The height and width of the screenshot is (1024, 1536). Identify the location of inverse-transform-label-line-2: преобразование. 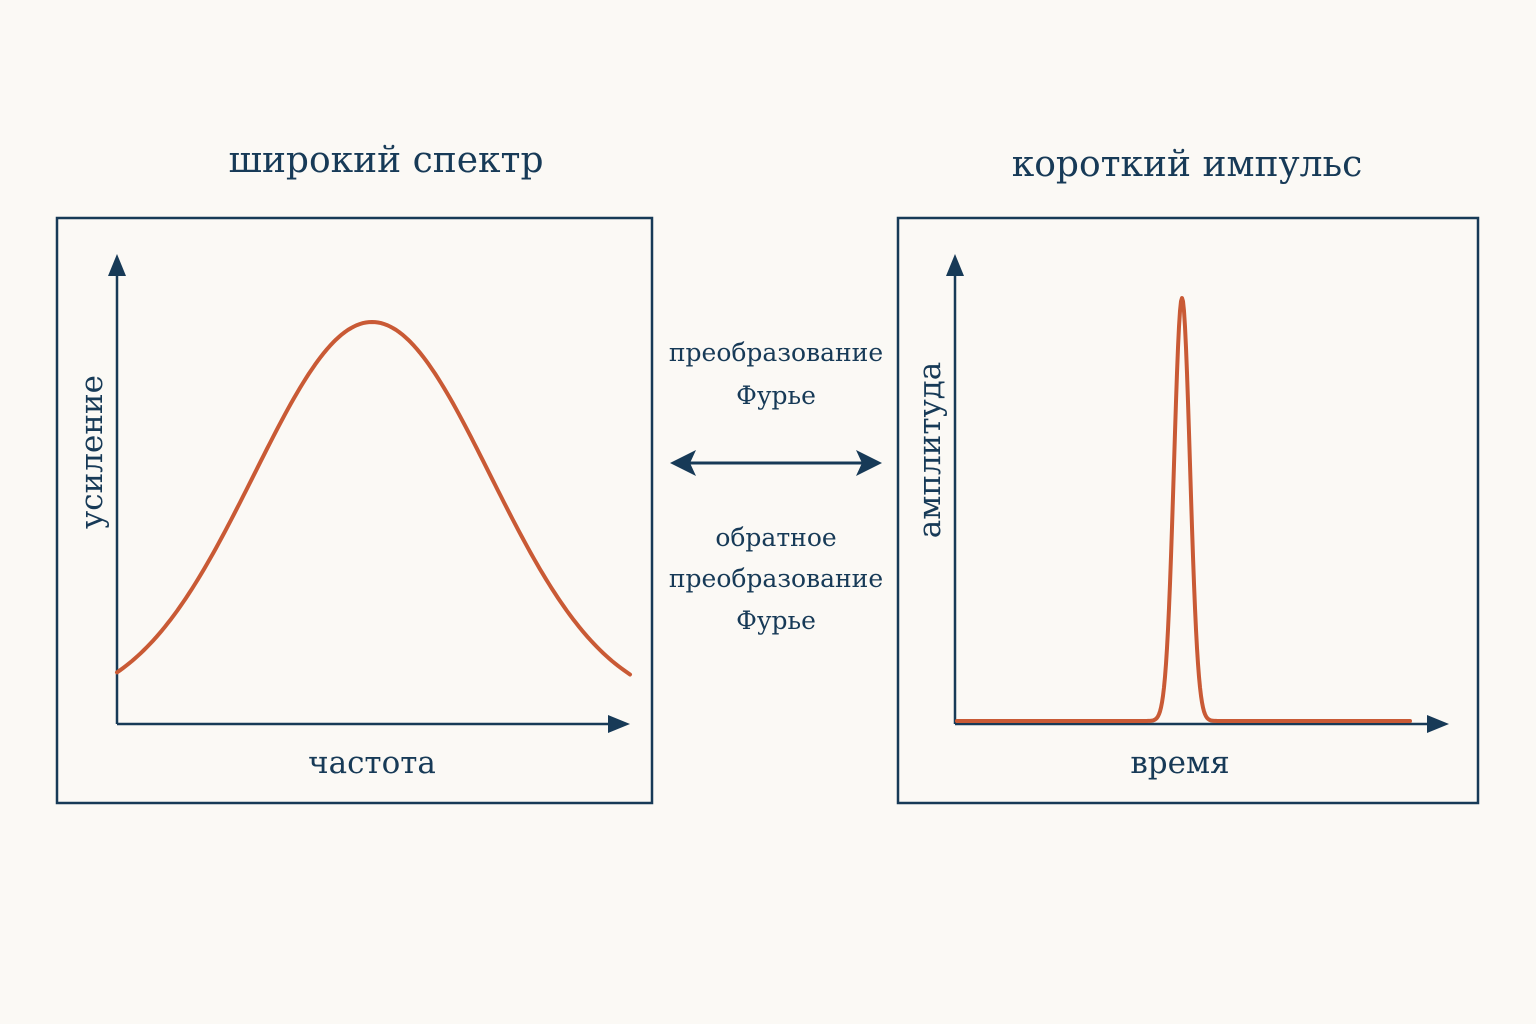
(776, 578).